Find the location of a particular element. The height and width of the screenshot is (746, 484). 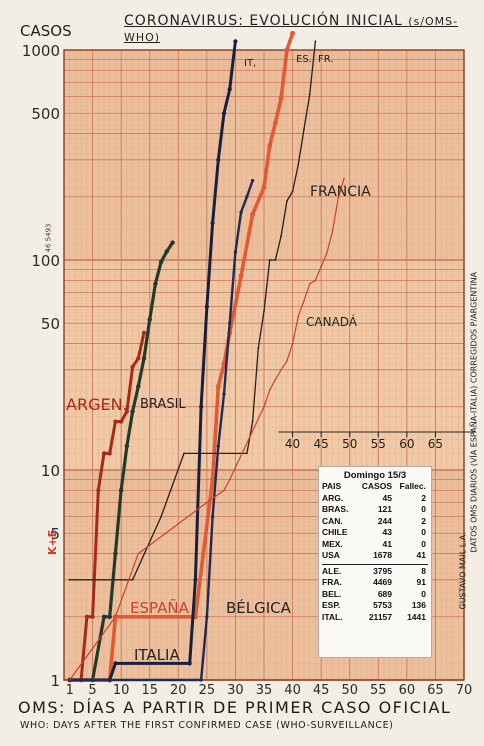

table-cell: FRA. is located at coordinates (332, 582).